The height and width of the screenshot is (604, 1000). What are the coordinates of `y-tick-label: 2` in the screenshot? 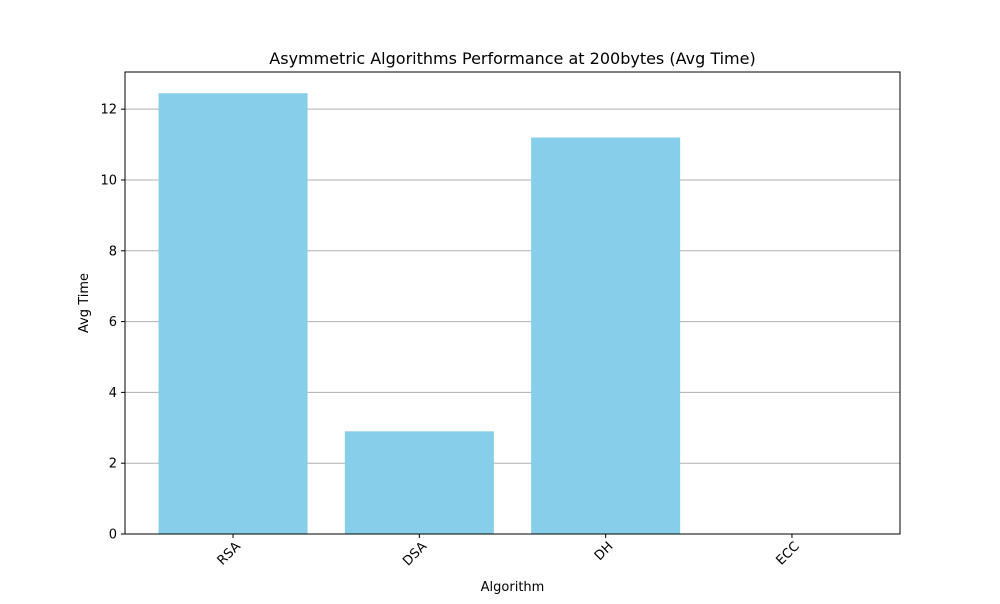 It's located at (113, 464).